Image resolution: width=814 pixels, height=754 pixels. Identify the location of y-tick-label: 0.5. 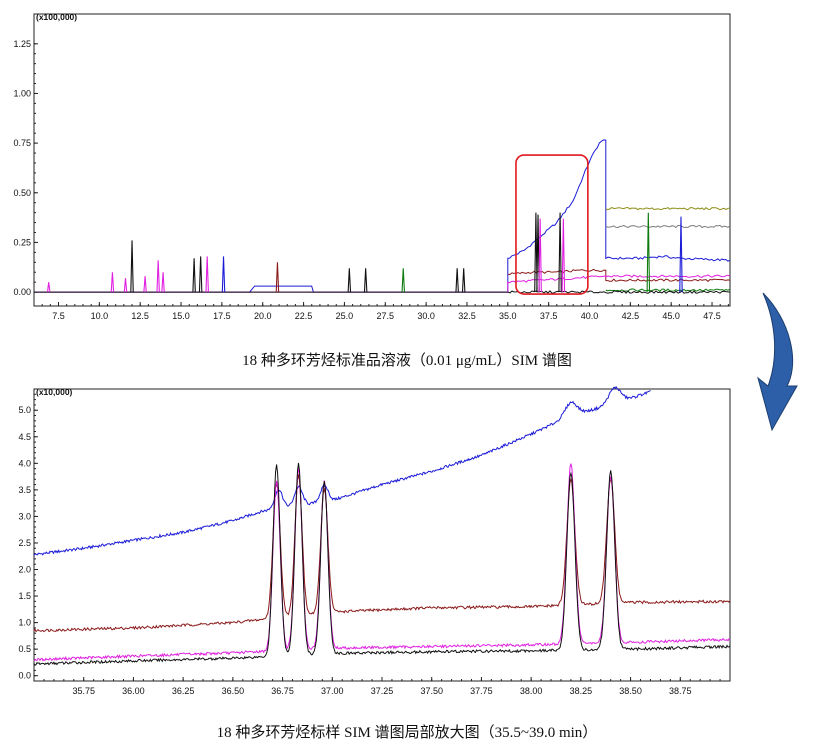
(24, 649).